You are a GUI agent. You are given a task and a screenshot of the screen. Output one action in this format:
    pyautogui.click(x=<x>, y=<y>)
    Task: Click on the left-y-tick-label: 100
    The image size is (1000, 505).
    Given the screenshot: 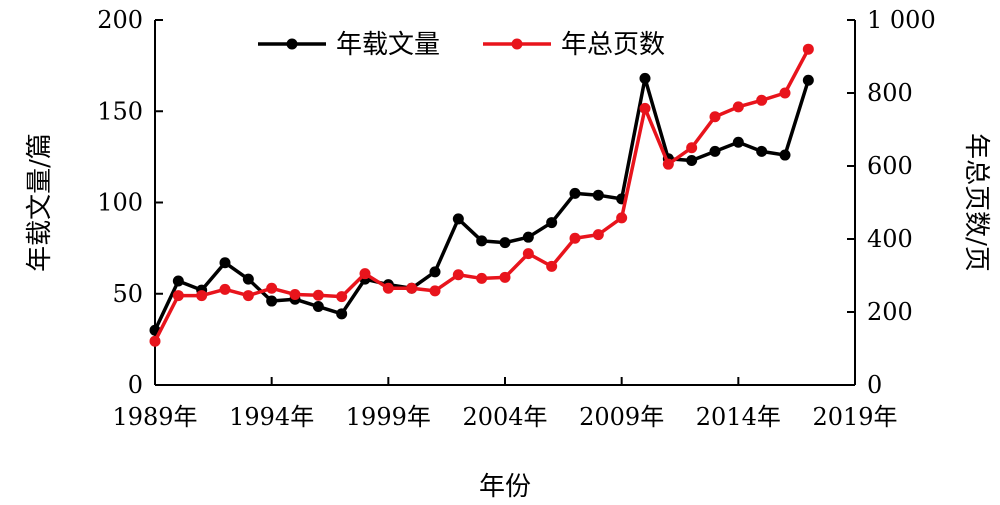 What is the action you would take?
    pyautogui.click(x=120, y=203)
    